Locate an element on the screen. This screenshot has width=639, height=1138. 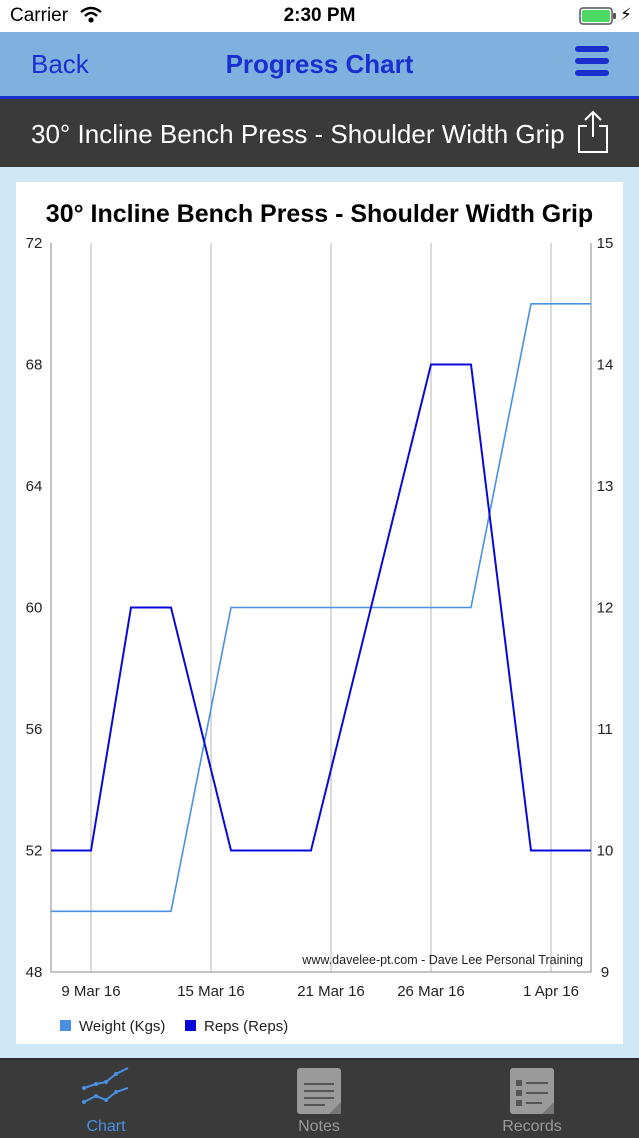
tab-records: Records is located at coordinates (532, 1099).